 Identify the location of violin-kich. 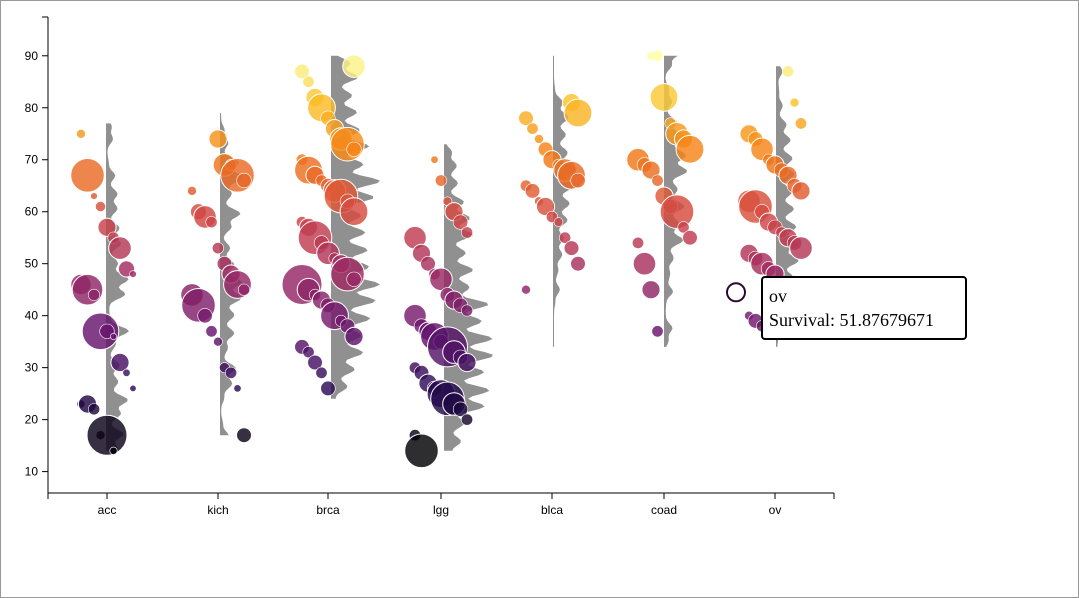
(231, 274).